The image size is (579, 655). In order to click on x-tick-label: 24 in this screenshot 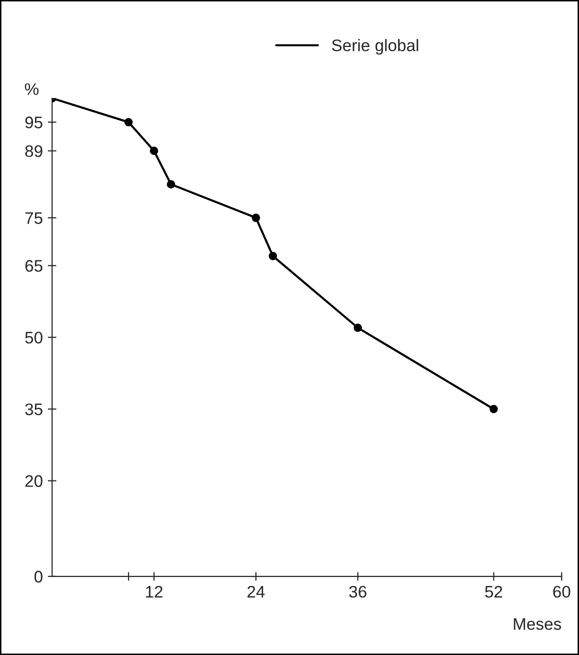, I will do `click(256, 592)`.